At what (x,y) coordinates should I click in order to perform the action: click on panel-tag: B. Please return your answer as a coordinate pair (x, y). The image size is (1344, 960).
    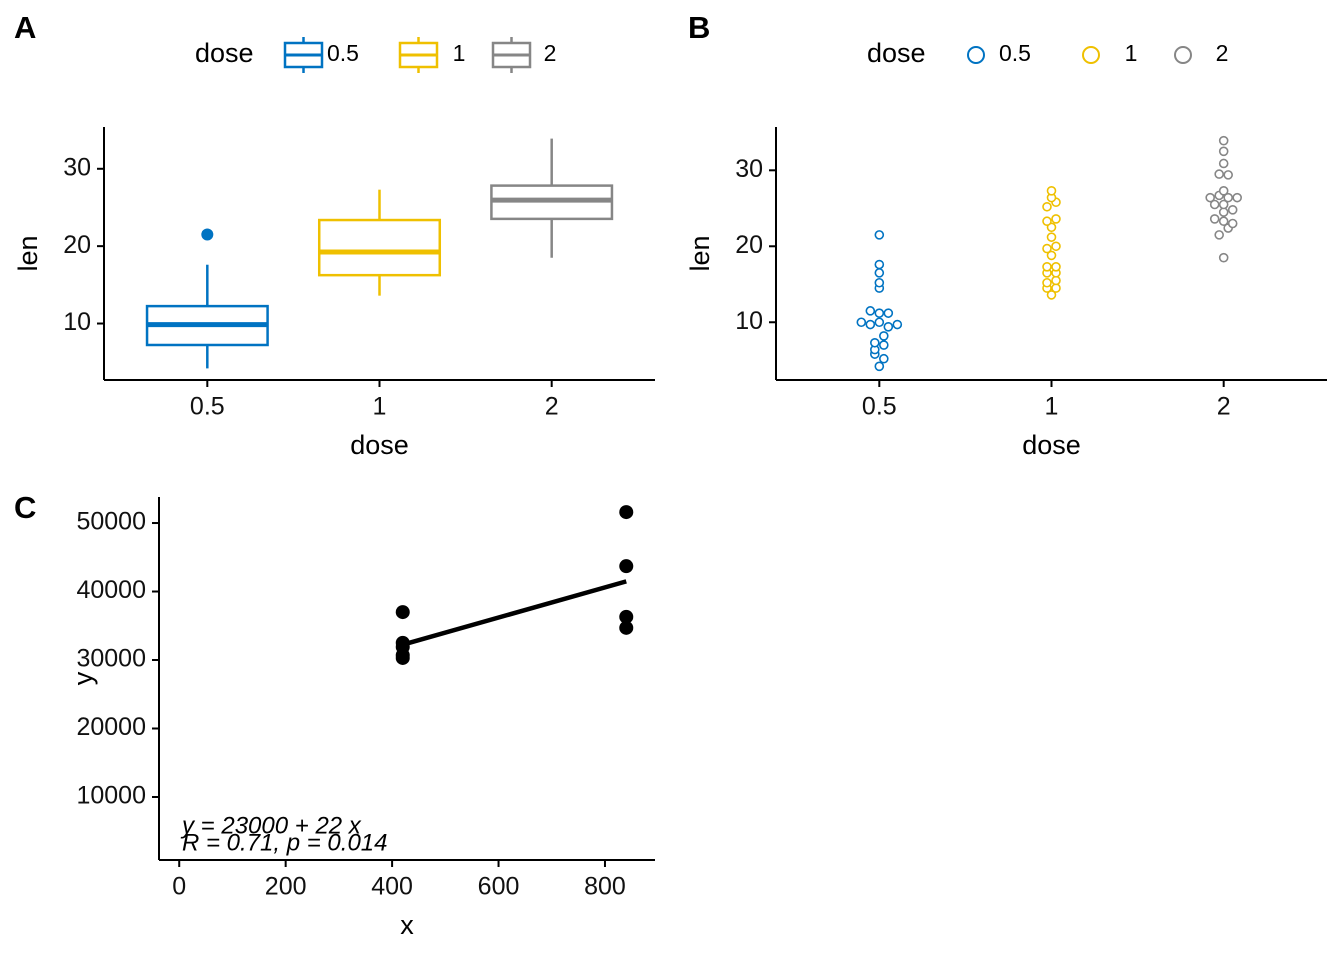
    Looking at the image, I should click on (699, 27).